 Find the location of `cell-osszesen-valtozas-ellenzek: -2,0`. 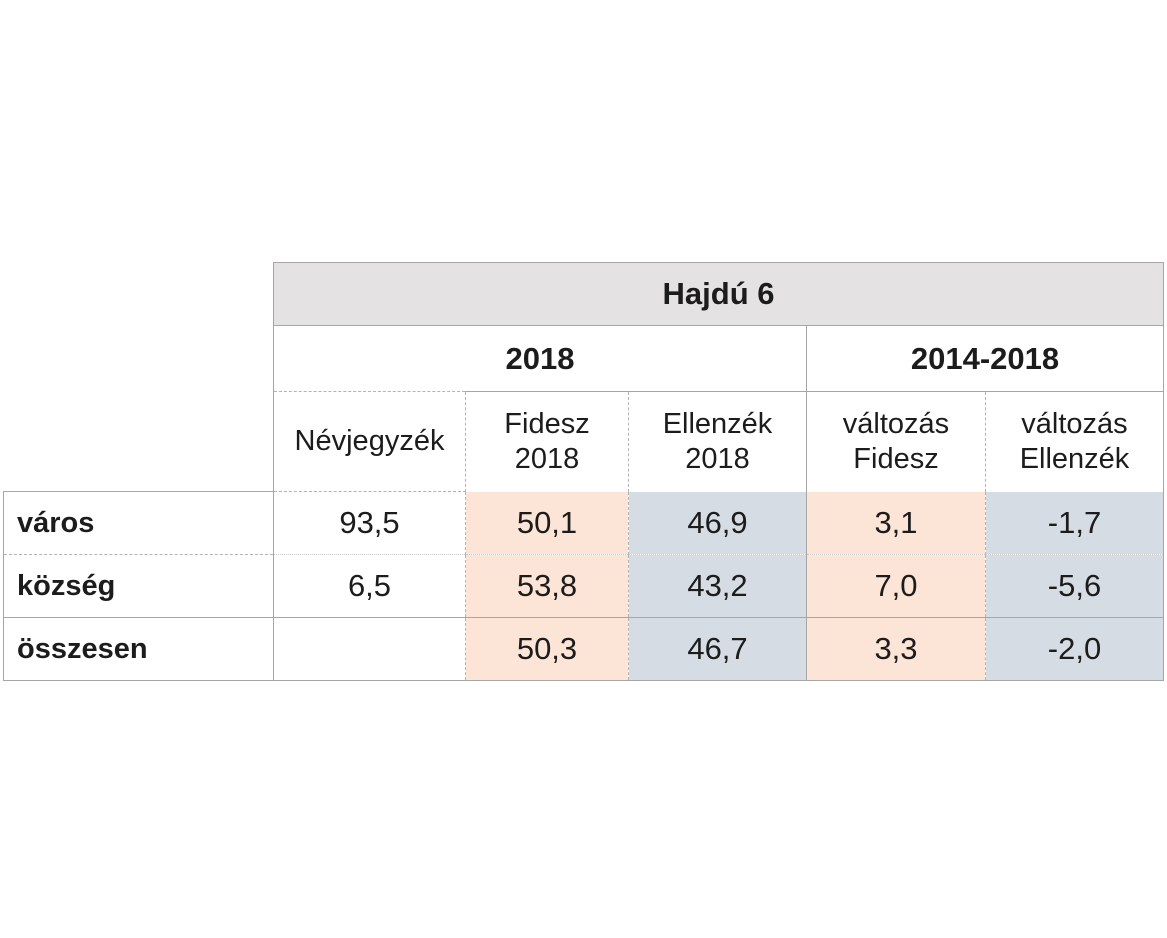

cell-osszesen-valtozas-ellenzek: -2,0 is located at coordinates (1074, 649).